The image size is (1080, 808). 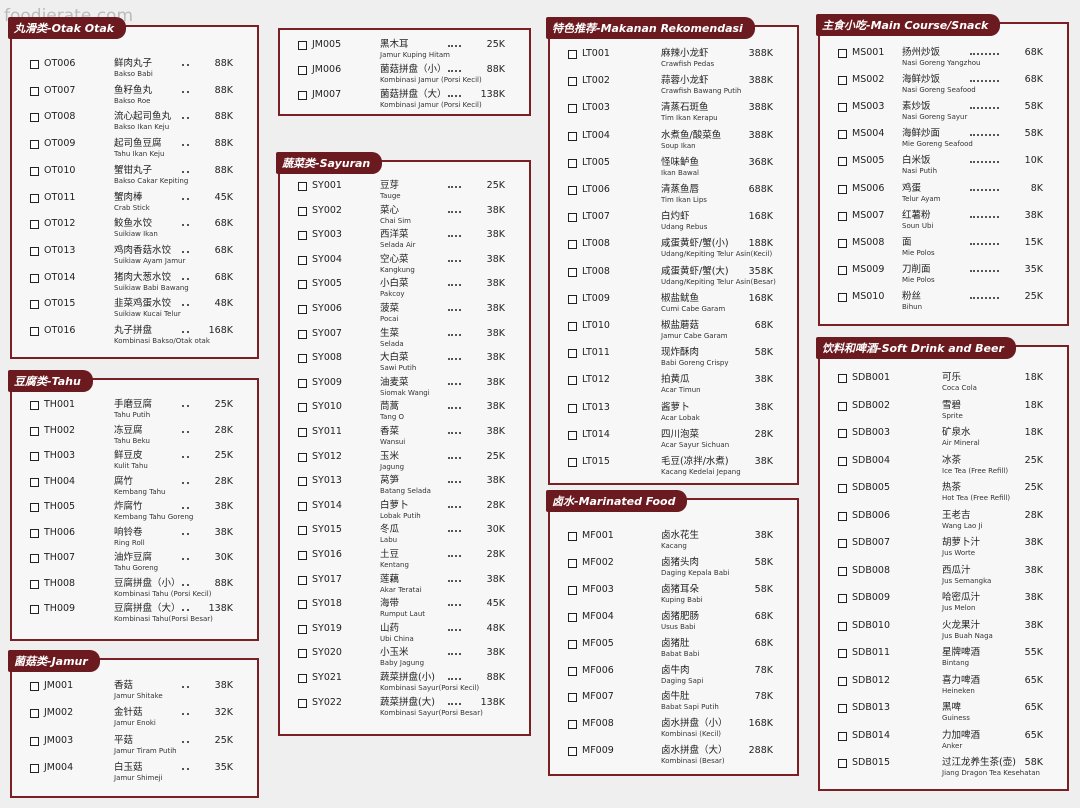 I want to click on item-subtitle: Kentang, so click(x=394, y=565).